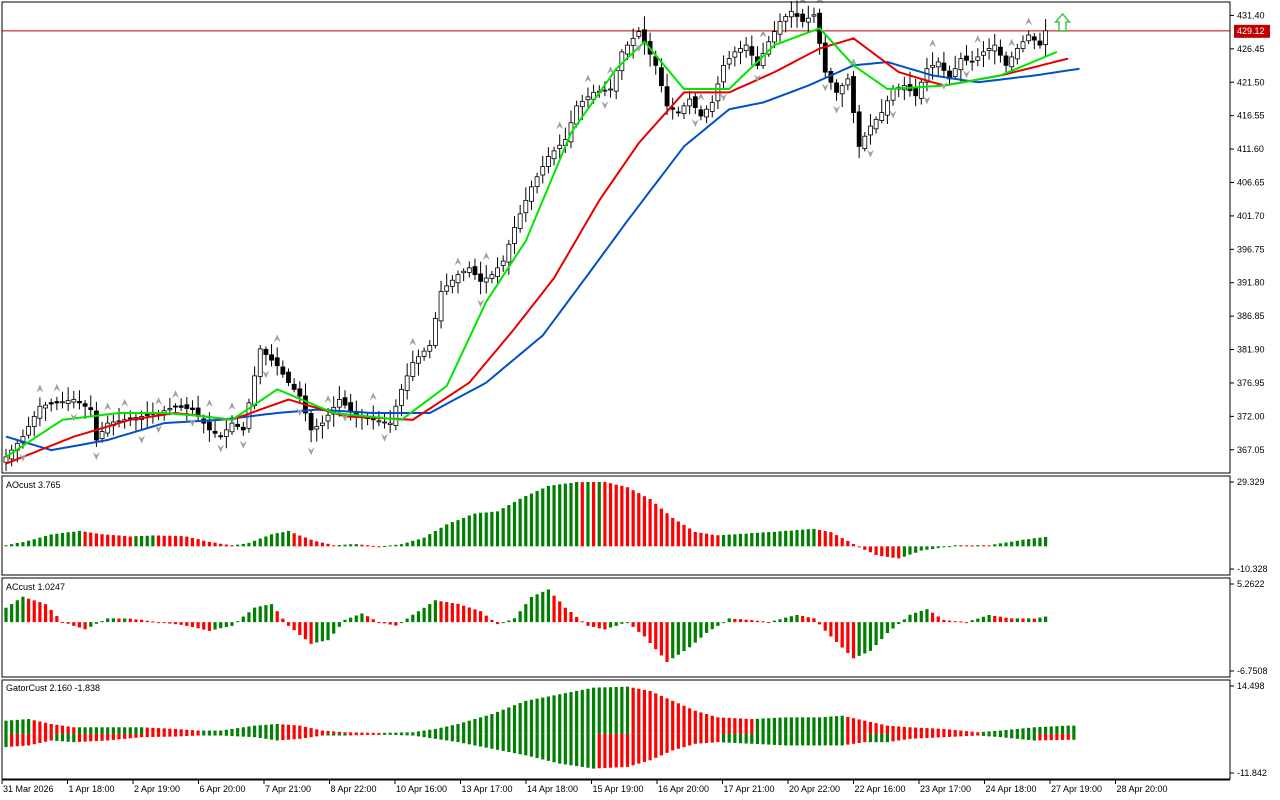 The height and width of the screenshot is (800, 1280). I want to click on ac-panel: 5.2622 -6.7508, so click(636, 627).